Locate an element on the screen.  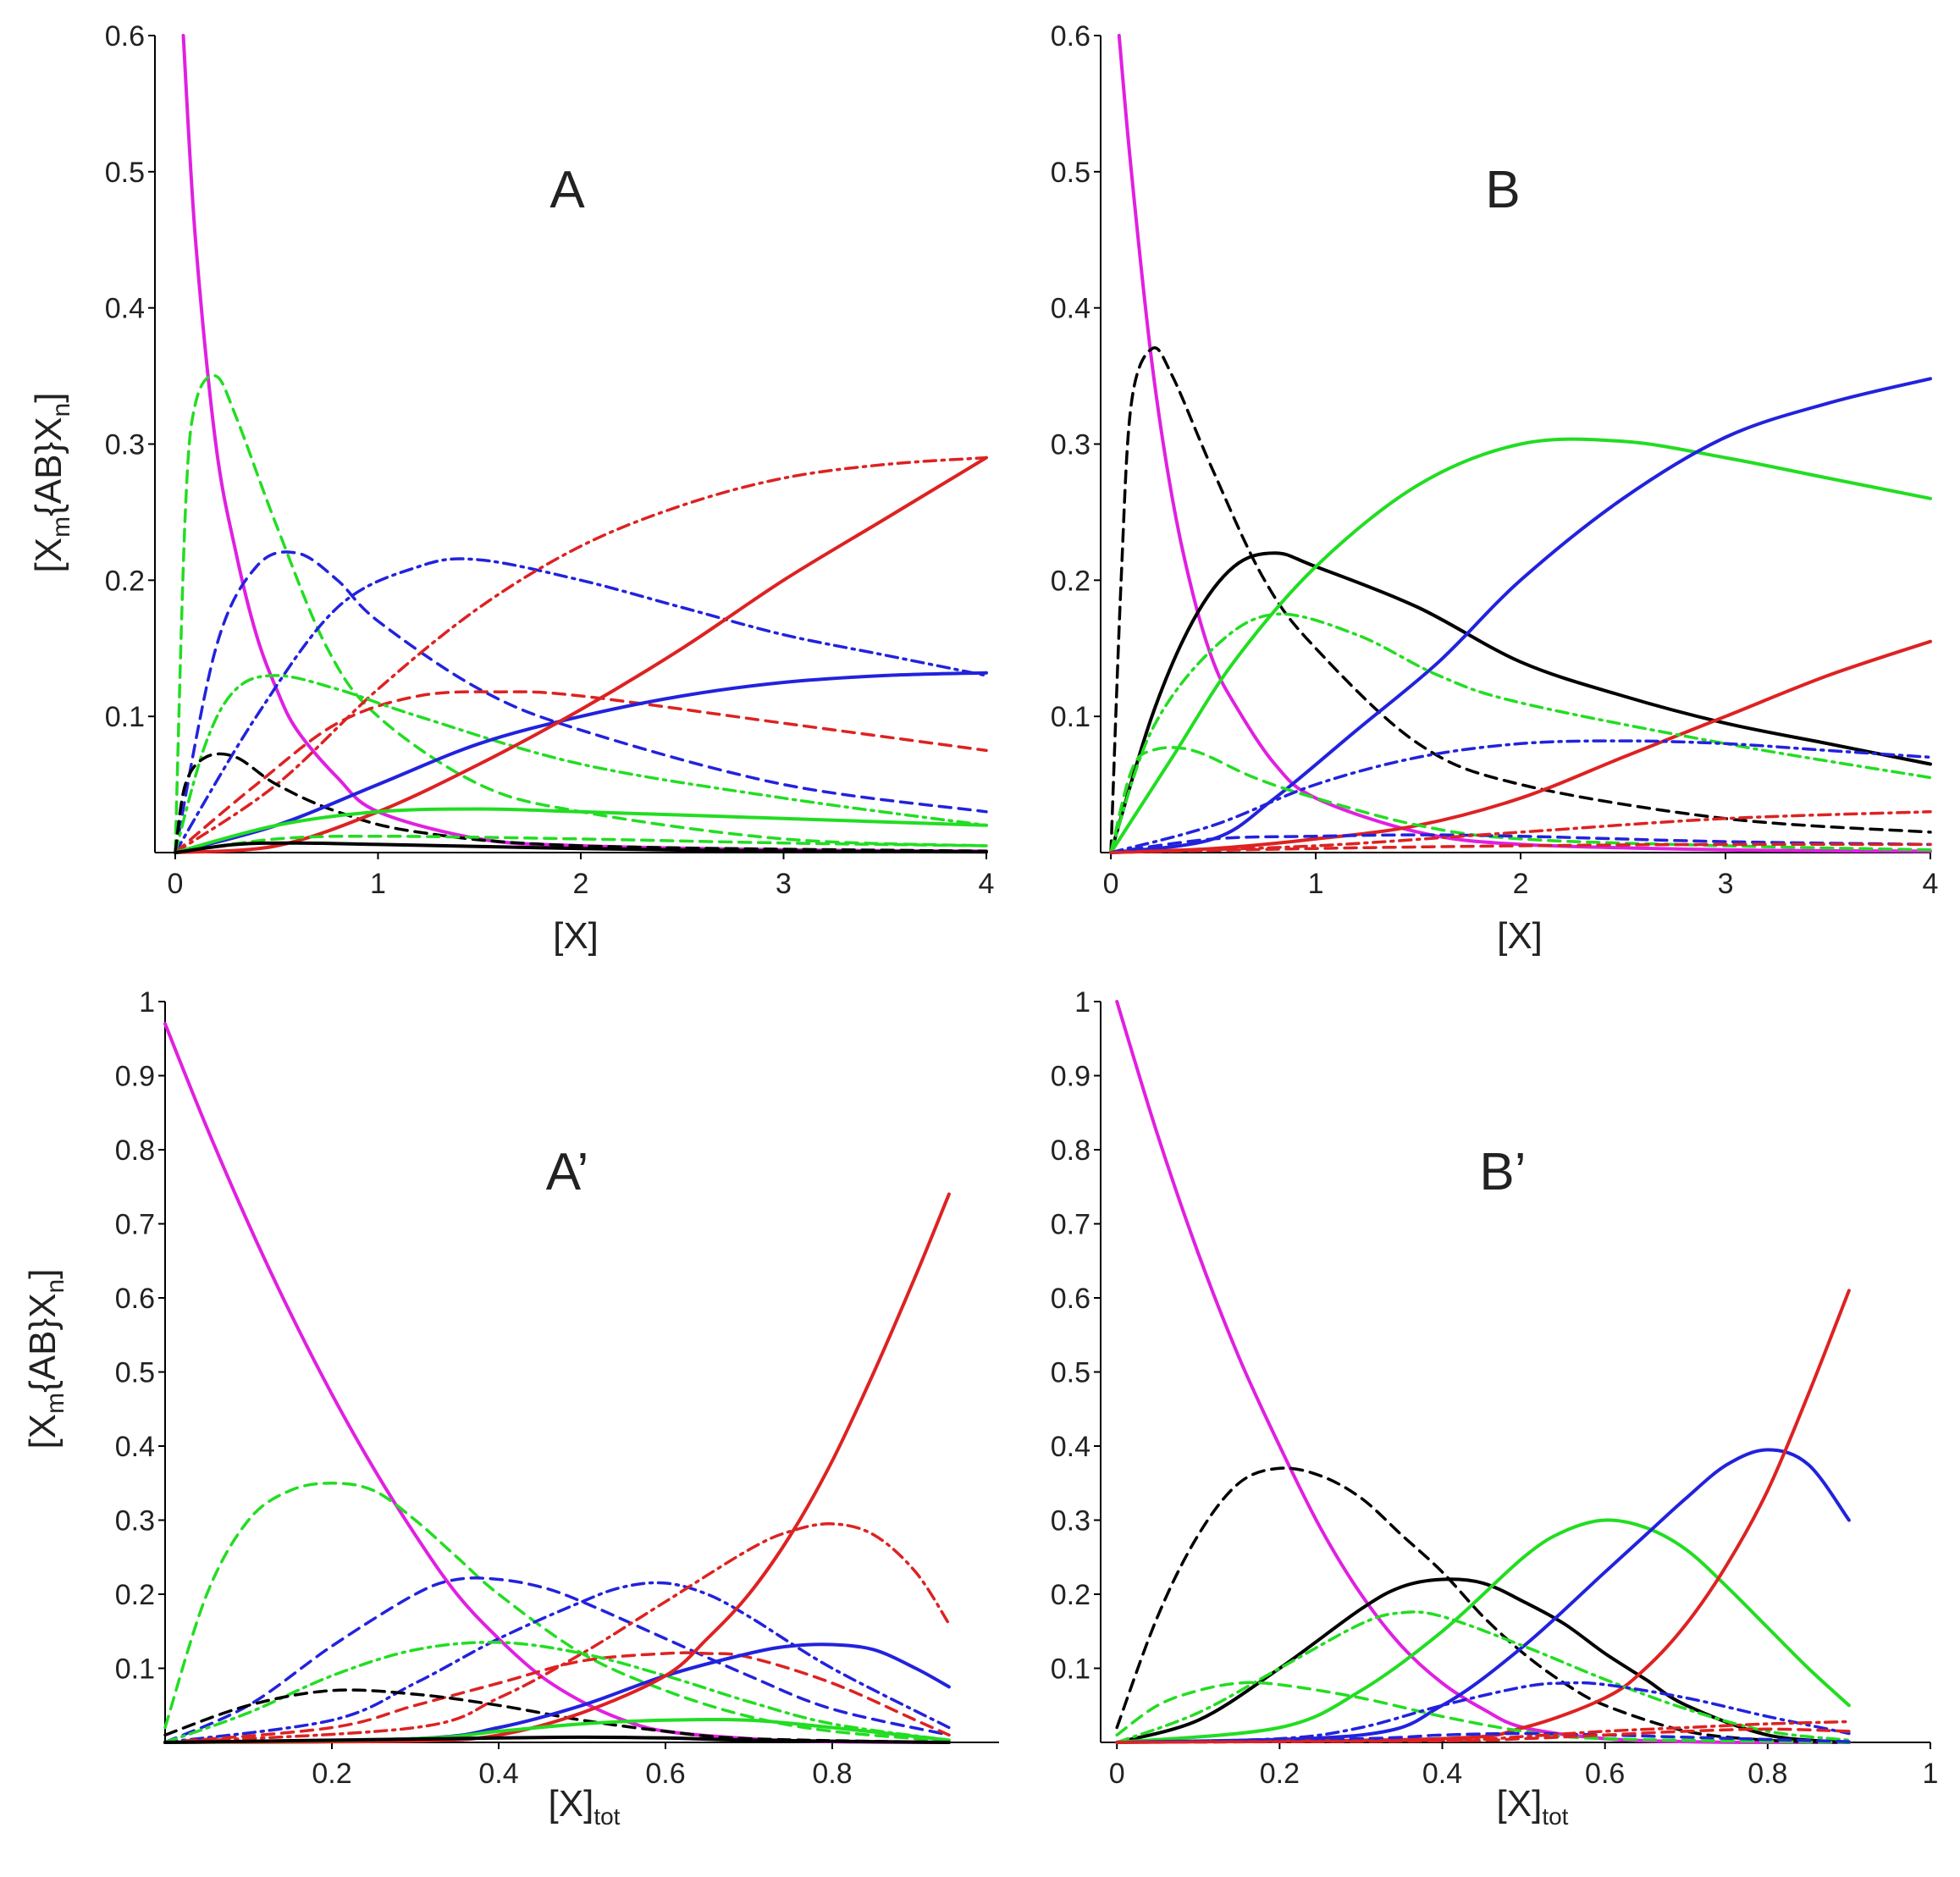
panel-0-series-blue-dash is located at coordinates (581, 702).